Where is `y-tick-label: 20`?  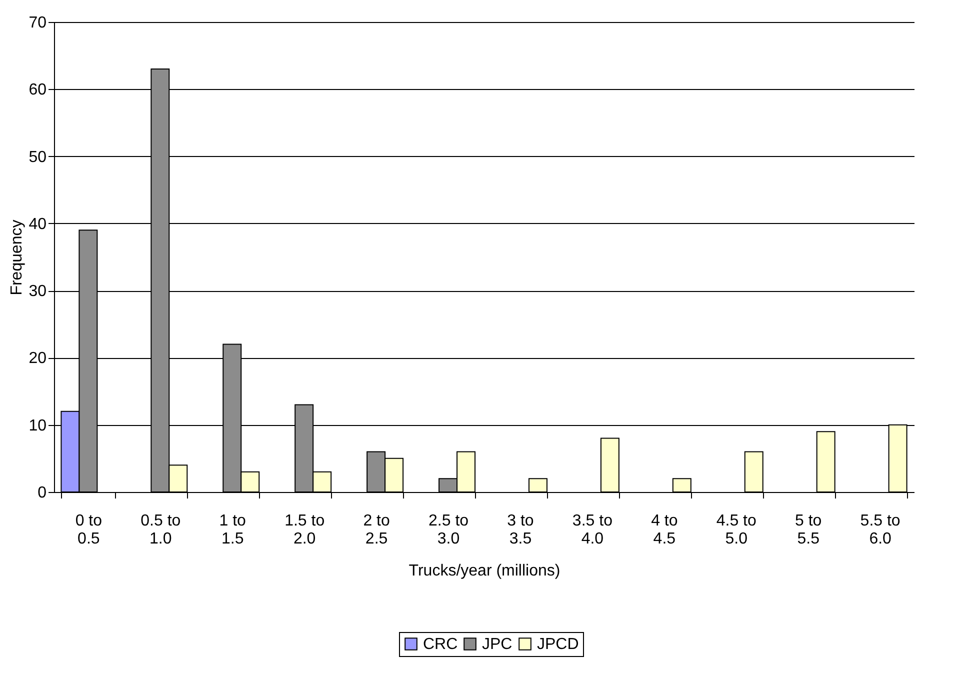 y-tick-label: 20 is located at coordinates (37, 359).